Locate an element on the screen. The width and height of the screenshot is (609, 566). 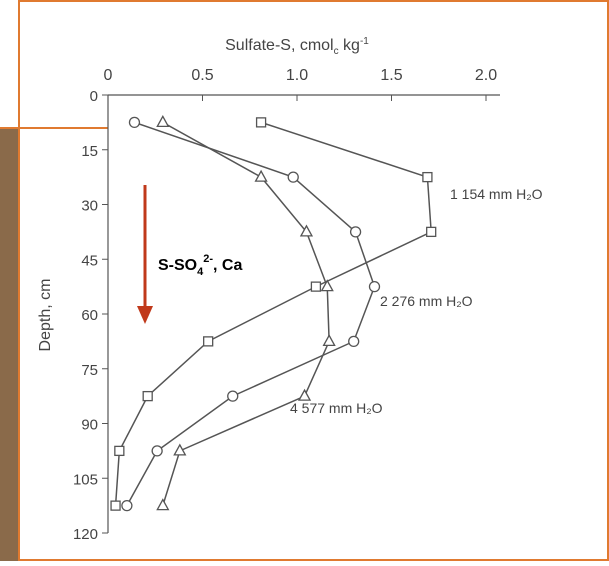
x-tick-label: 0.5 is located at coordinates (202, 75).